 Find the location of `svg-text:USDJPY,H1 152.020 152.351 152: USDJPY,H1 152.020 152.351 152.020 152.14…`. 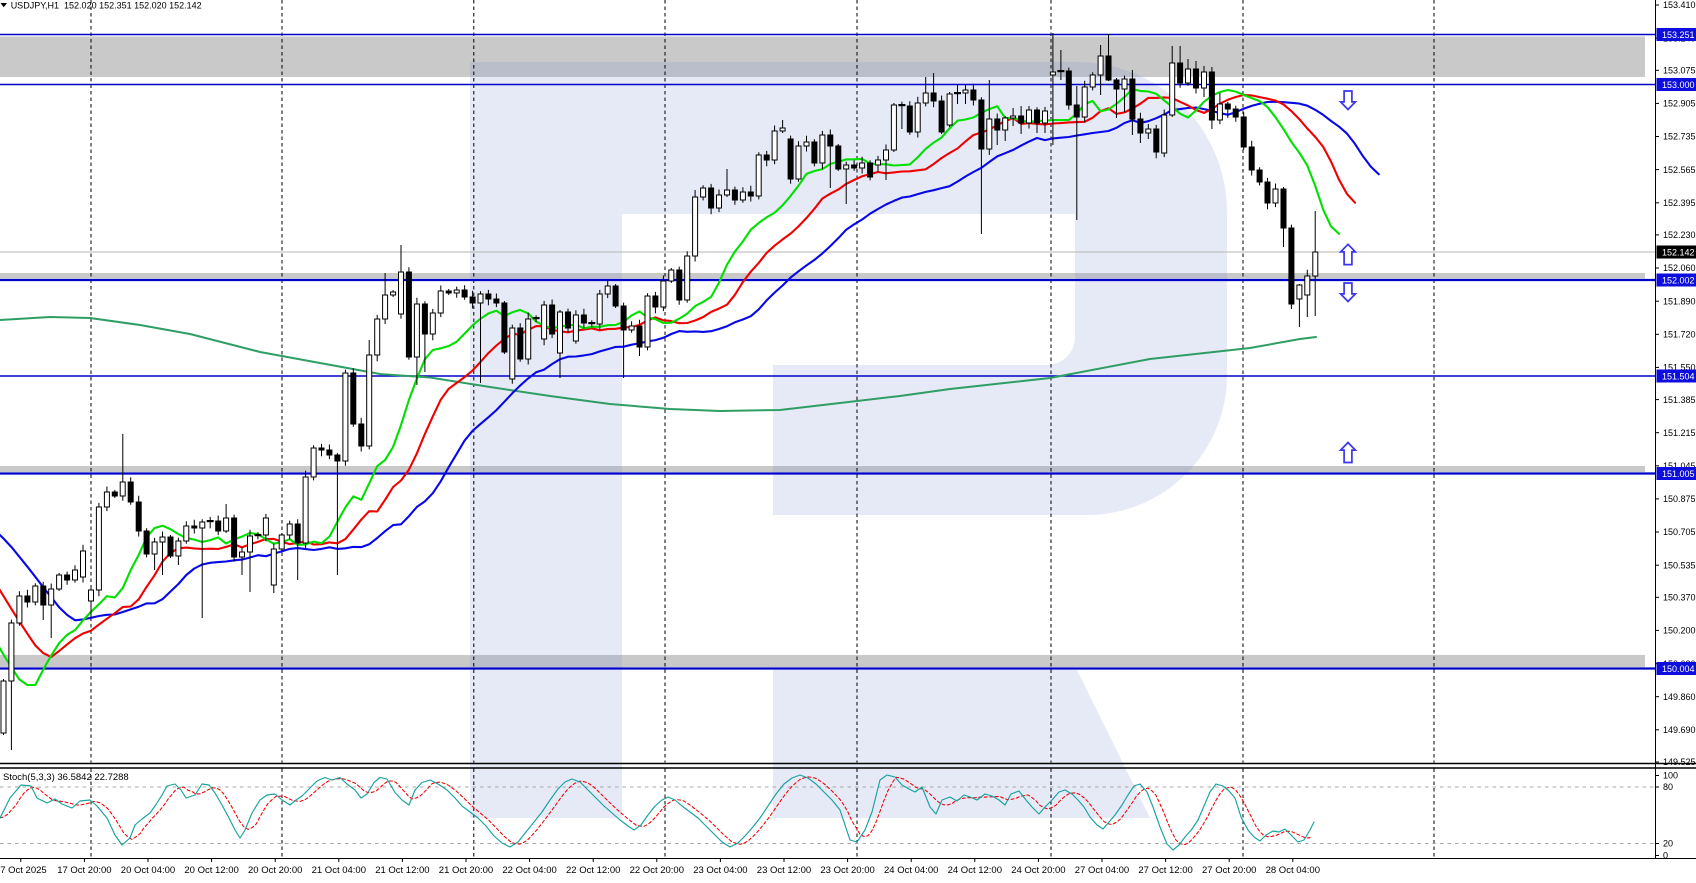

svg-text:USDJPY,H1 152.020 152.351 152: USDJPY,H1 152.020 152.351 152.020 152.14… is located at coordinates (106, 6).